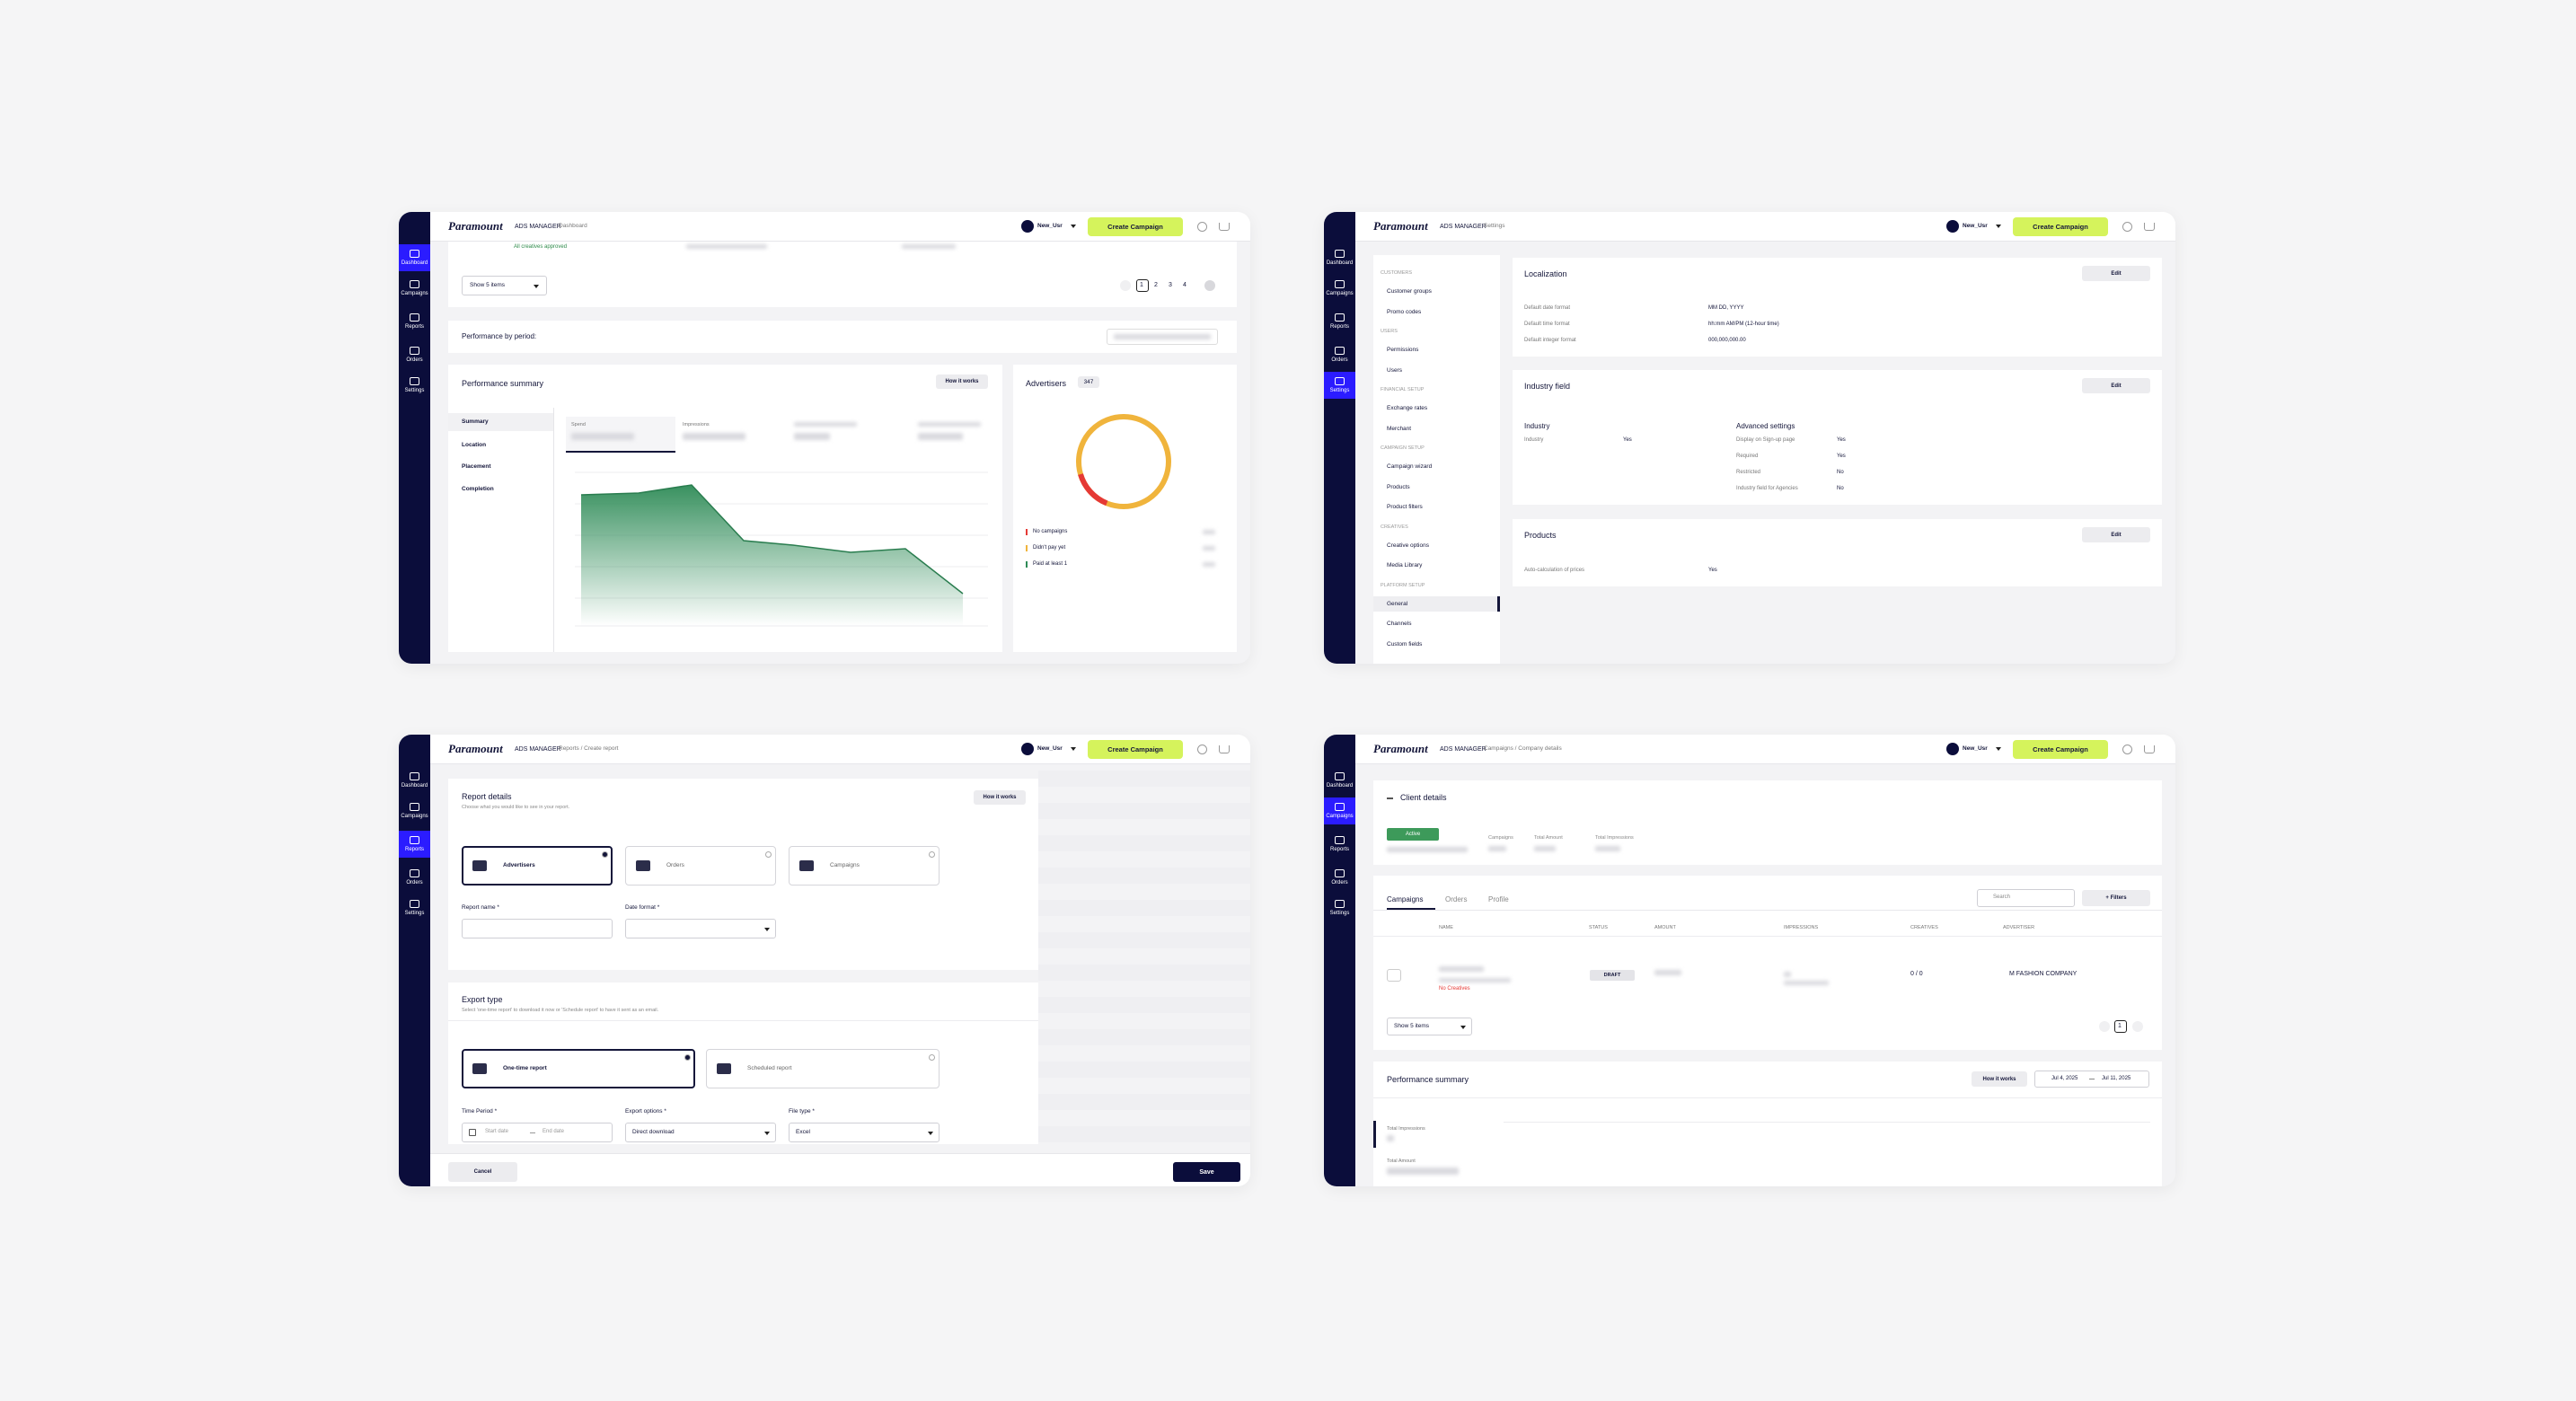  I want to click on metric-label: Total Amount, so click(1401, 1161).